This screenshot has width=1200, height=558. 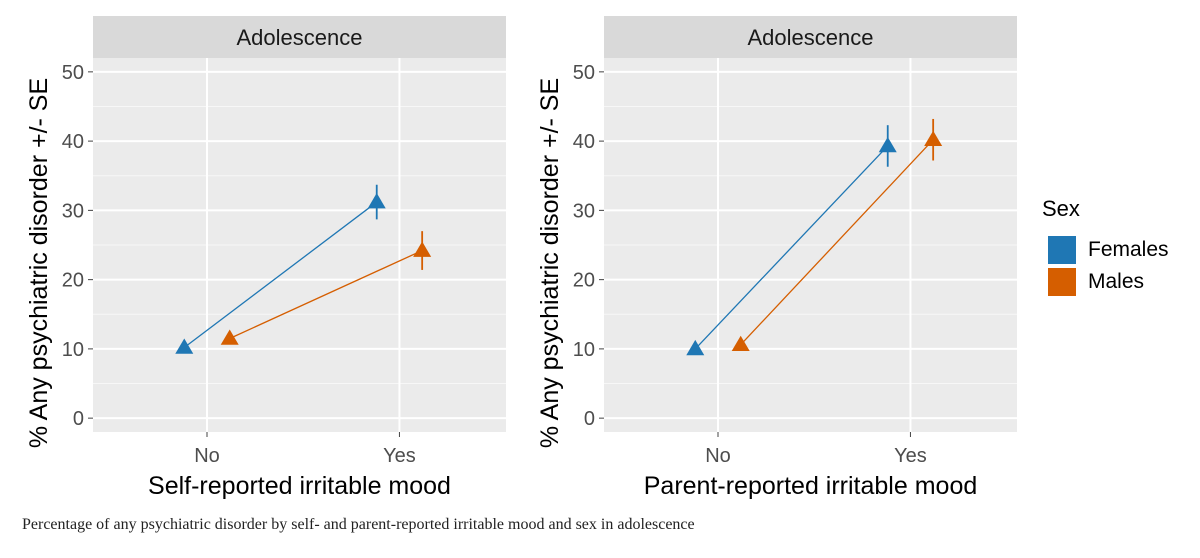 I want to click on x-axis-title: Parent-reported irritable mood, so click(x=811, y=486).